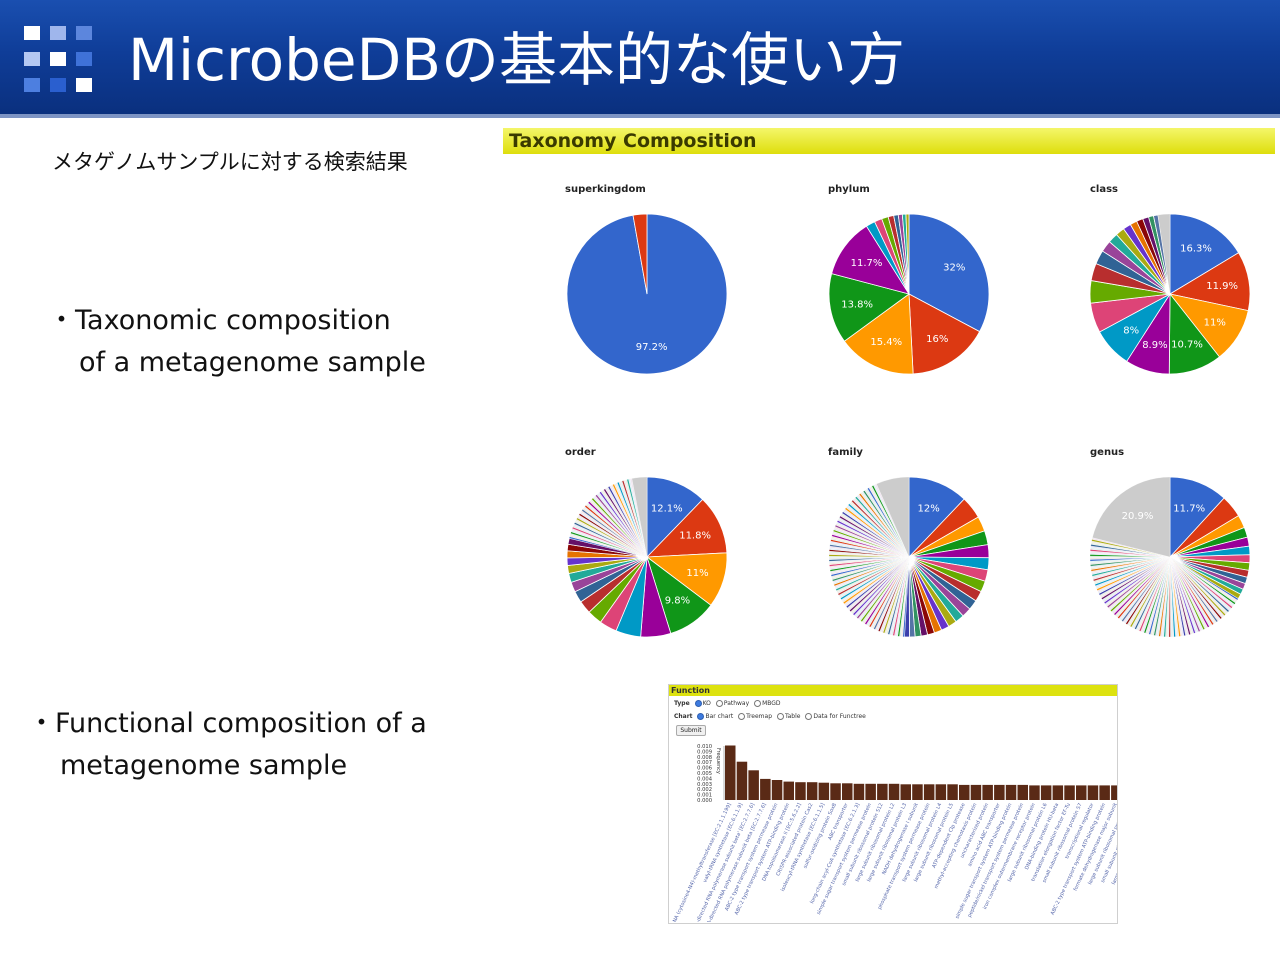 This screenshot has height=960, width=1280. Describe the element at coordinates (230, 162) in the screenshot. I see `search-result-label: メタゲノムサンプルに対する検索結果` at that location.